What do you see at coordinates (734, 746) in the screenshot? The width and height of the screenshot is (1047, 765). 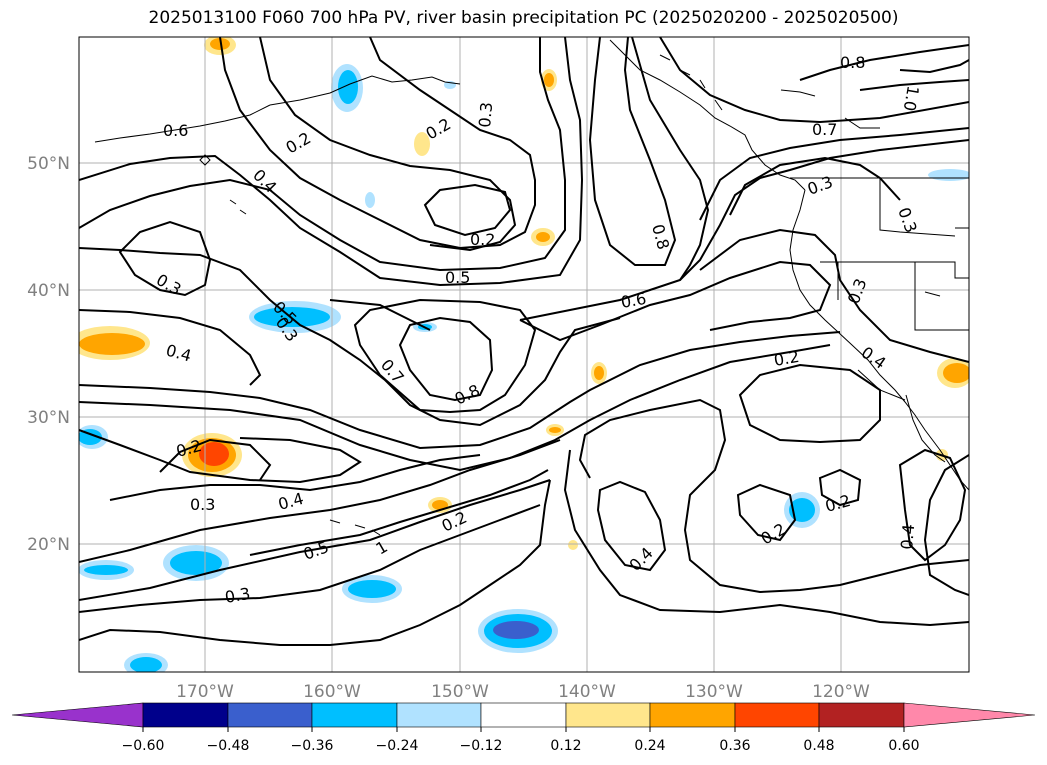 I see `colorbar-tick-label: 0.36` at bounding box center [734, 746].